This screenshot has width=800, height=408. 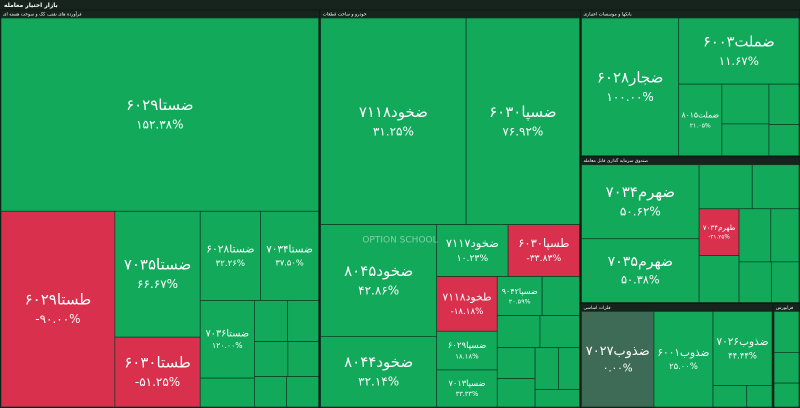 What do you see at coordinates (739, 41) in the screenshot?
I see `tile-name: ضملت۶۰۰۳` at bounding box center [739, 41].